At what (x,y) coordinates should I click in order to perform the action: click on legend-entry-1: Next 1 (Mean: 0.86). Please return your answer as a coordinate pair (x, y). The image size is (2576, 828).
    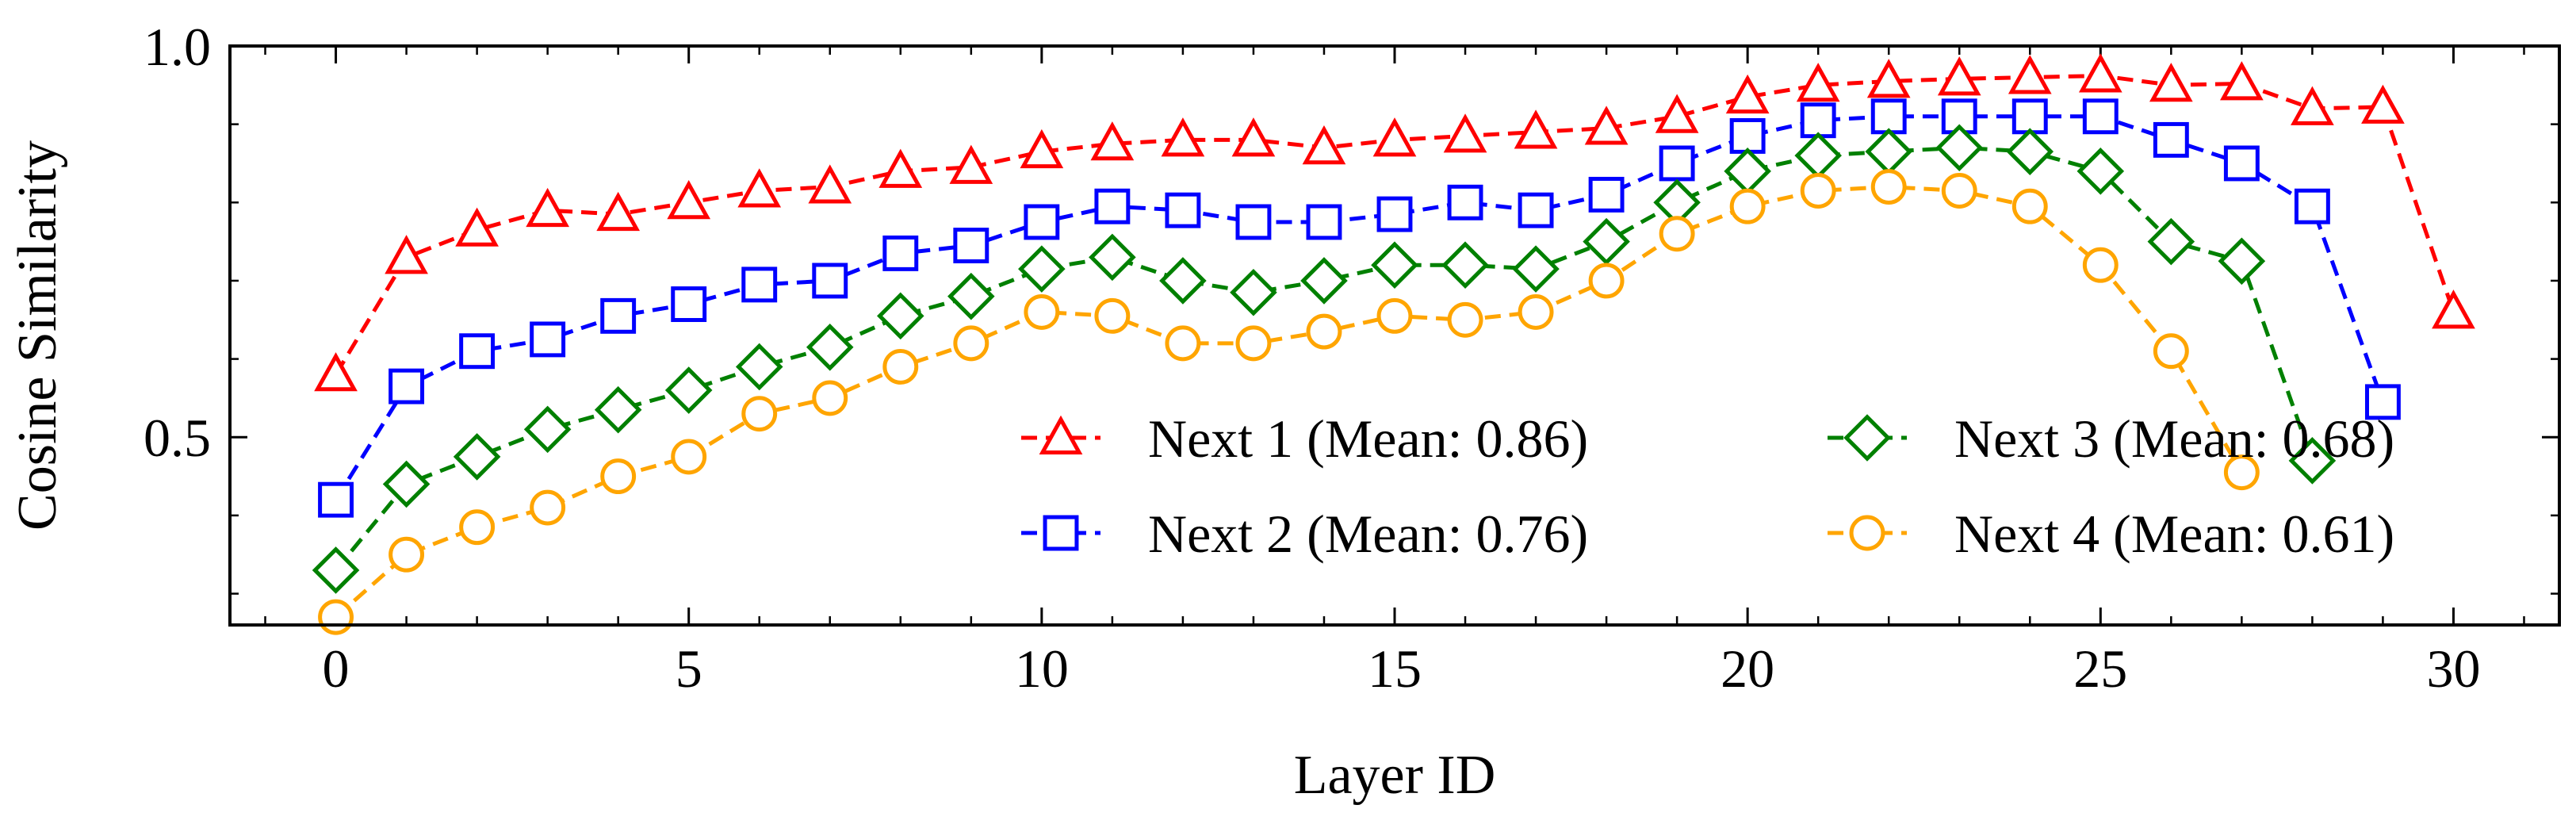
    Looking at the image, I should click on (1304, 439).